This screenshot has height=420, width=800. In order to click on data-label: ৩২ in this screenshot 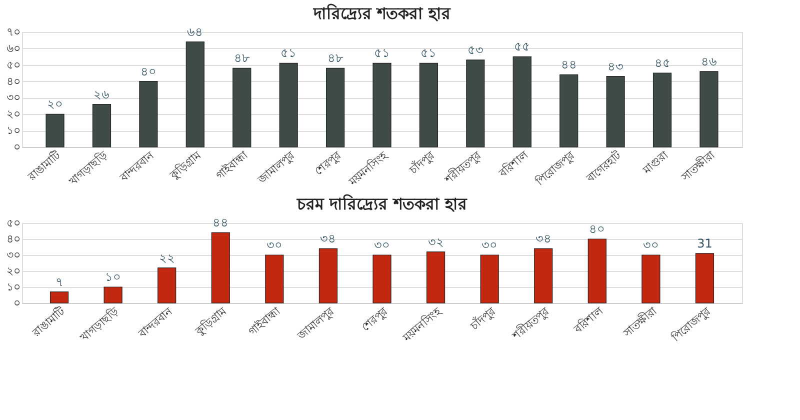, I will do `click(436, 241)`.